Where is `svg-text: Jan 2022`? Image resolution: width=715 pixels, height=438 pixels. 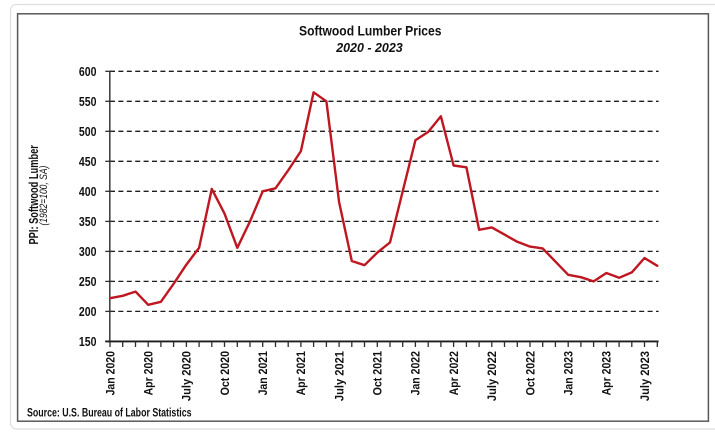 svg-text: Jan 2022 is located at coordinates (416, 373).